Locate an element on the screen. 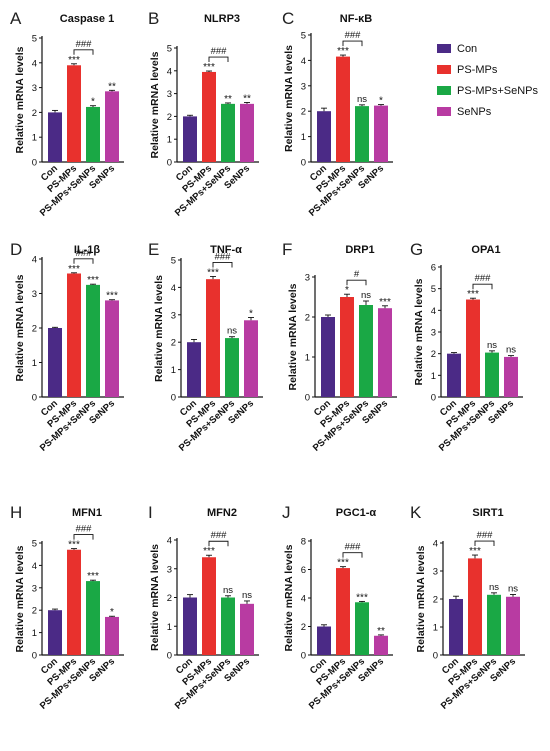 The width and height of the screenshot is (550, 751). y-tick-label: 8 is located at coordinates (303, 542).